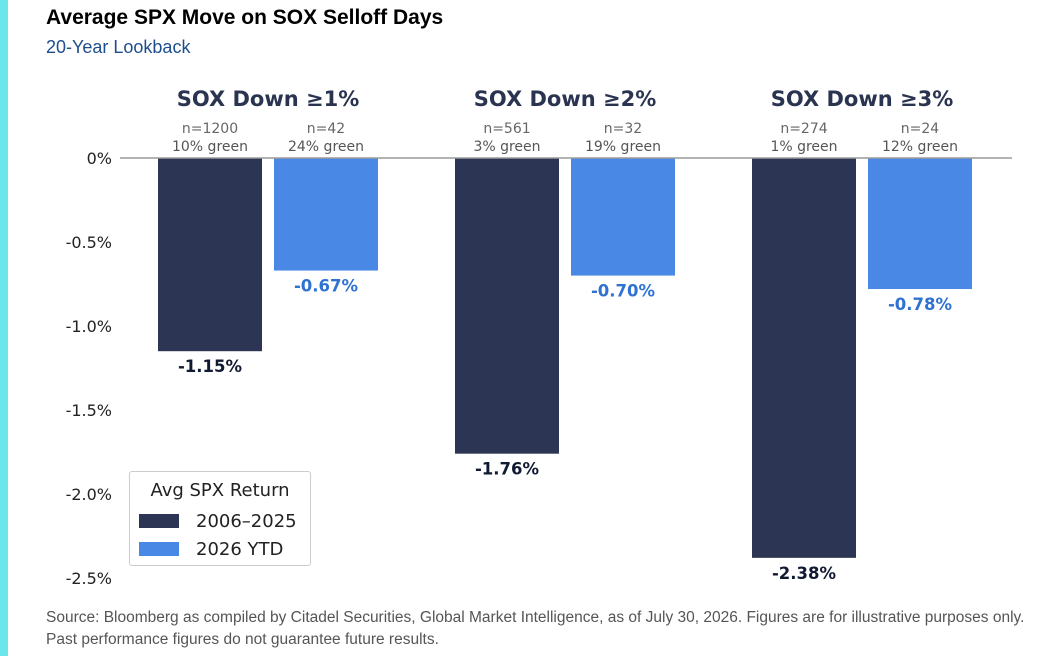  Describe the element at coordinates (326, 129) in the screenshot. I see `n-label: n=42` at that location.